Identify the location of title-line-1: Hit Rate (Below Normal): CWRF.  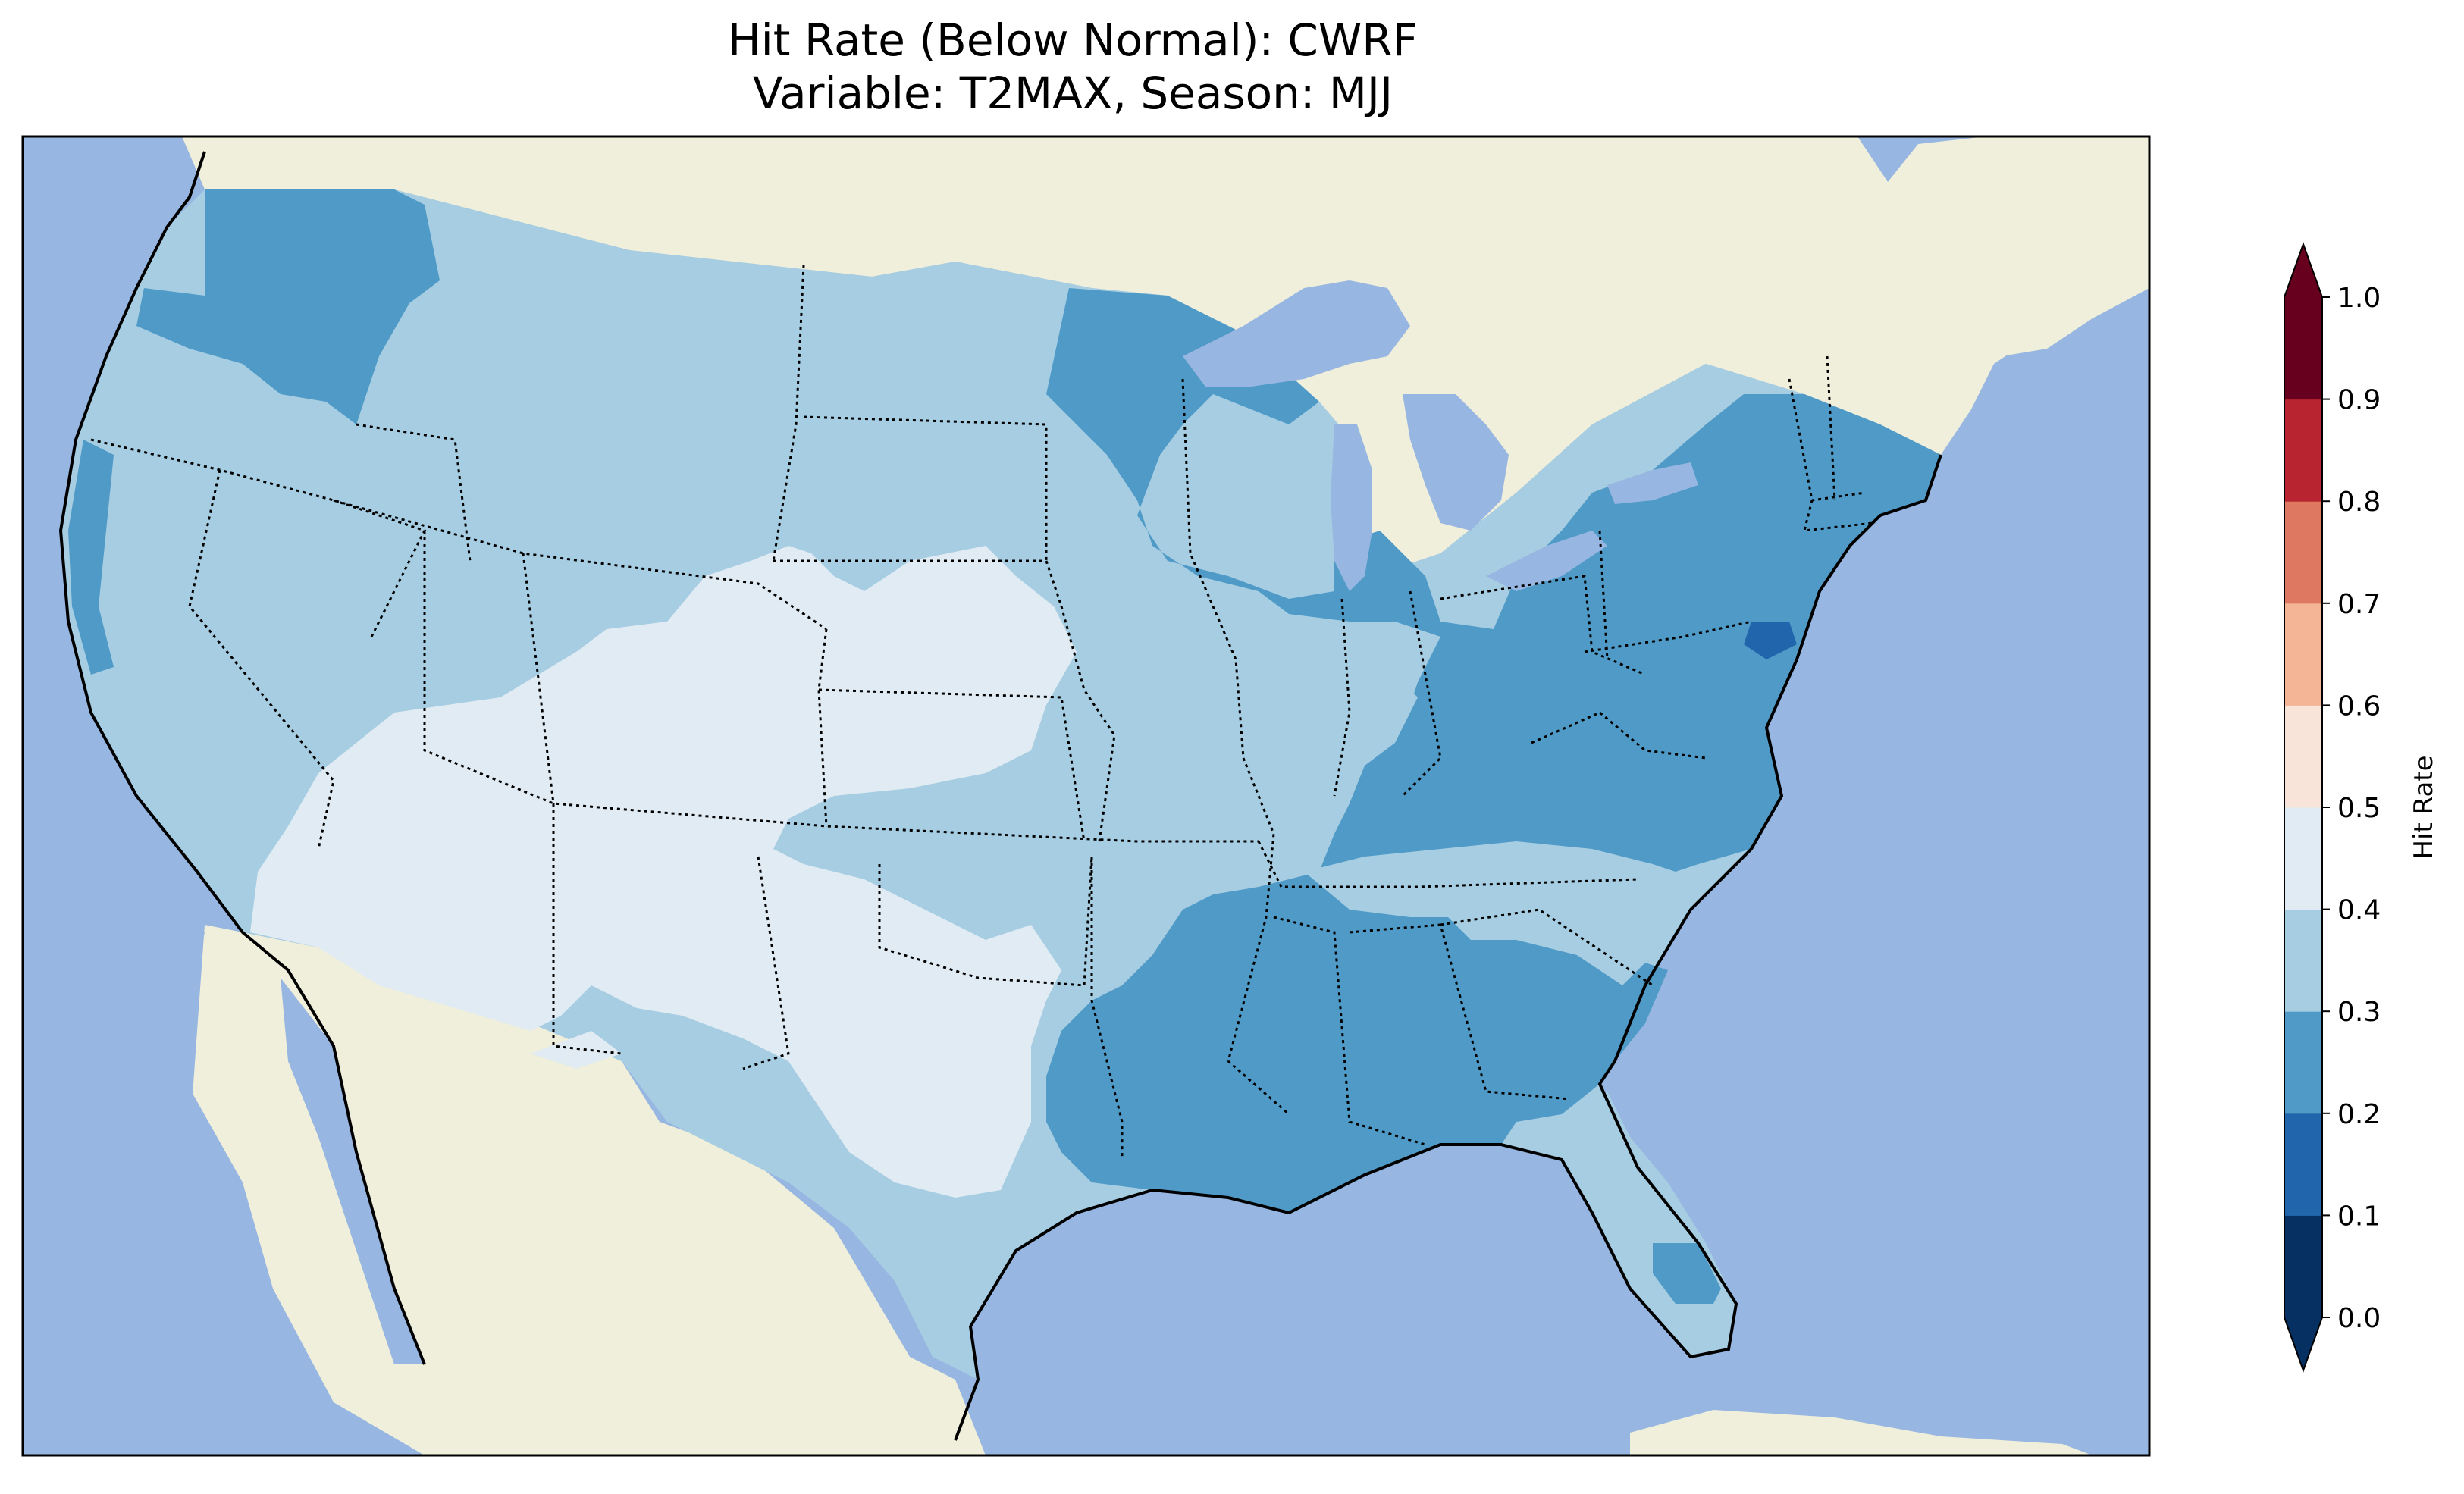
(1073, 40).